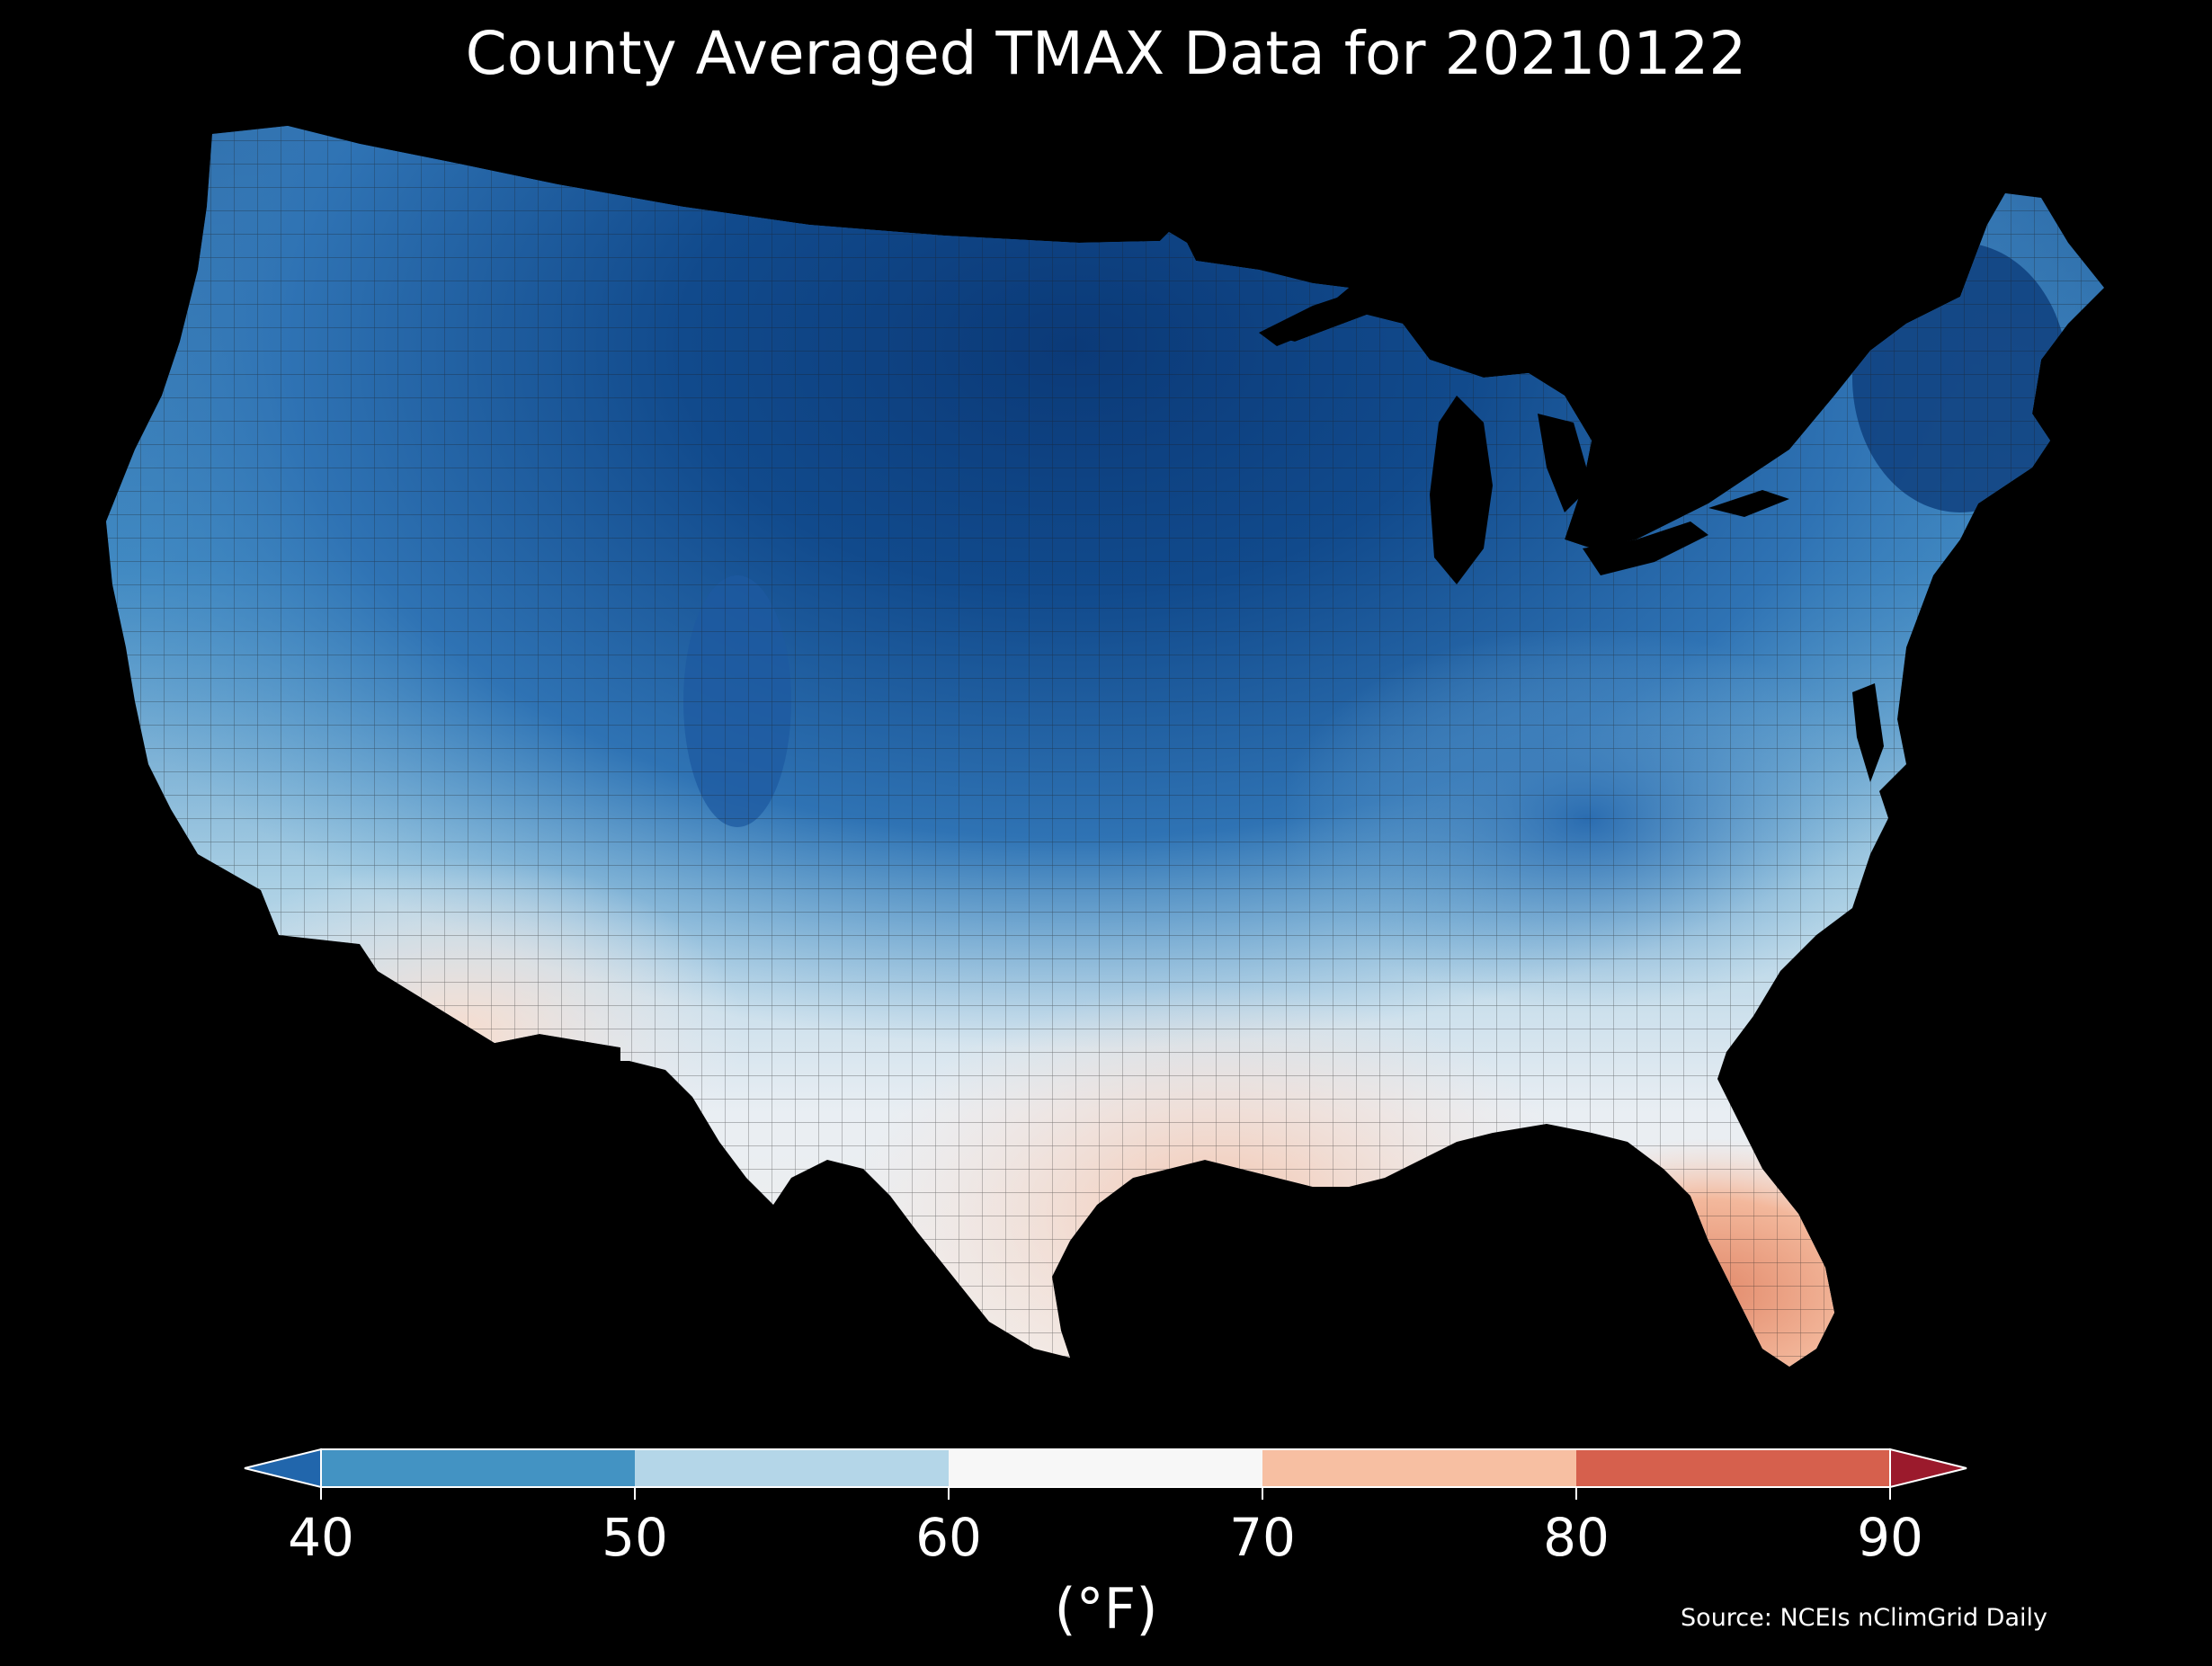  Describe the element at coordinates (1571, 535) in the screenshot. I see `great-lakes` at that location.